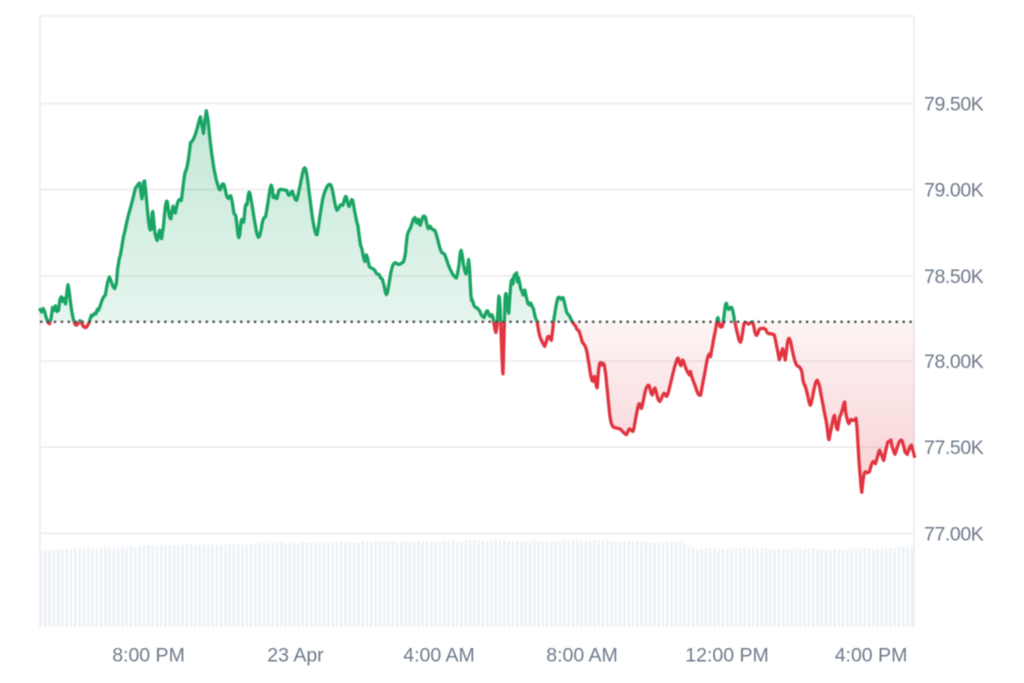 The width and height of the screenshot is (1024, 683). I want to click on svg-text: 8:00 AM, so click(582, 656).